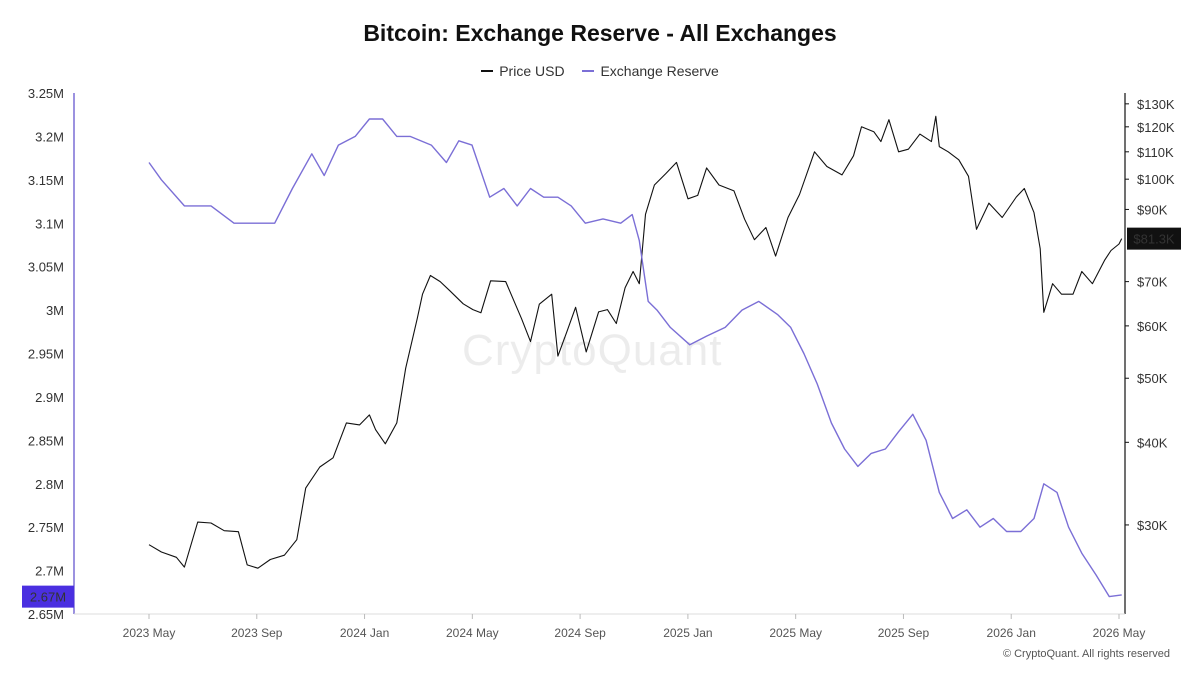 Image resolution: width=1200 pixels, height=675 pixels. I want to click on y-left-tick-label: 3.2M, so click(49, 136).